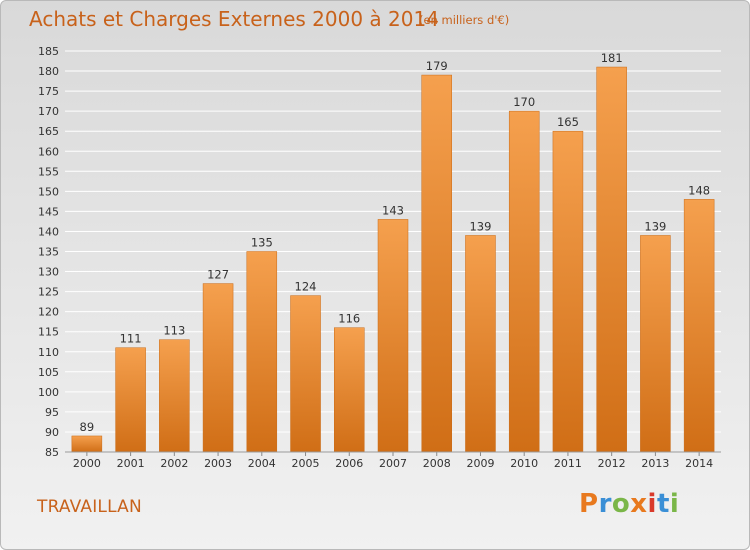  I want to click on data-label: 111, so click(131, 339).